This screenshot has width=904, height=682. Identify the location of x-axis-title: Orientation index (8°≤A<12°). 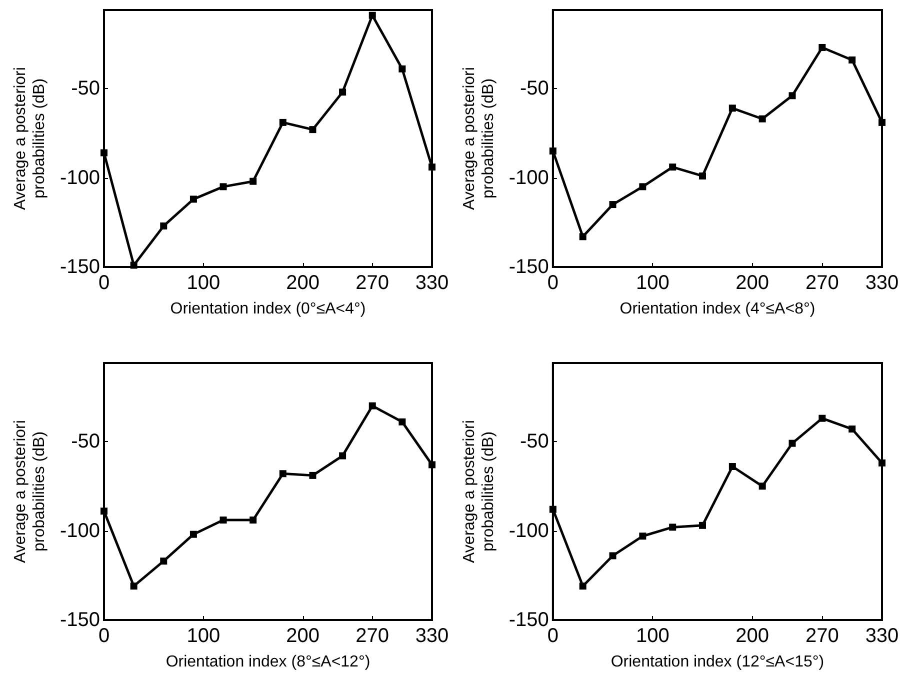
(268, 662).